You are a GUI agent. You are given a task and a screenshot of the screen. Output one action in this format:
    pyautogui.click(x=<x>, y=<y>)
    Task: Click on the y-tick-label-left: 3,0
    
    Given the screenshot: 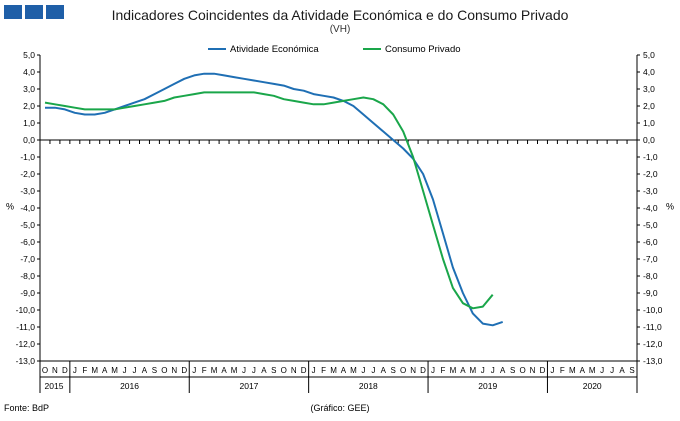 What is the action you would take?
    pyautogui.click(x=29, y=89)
    